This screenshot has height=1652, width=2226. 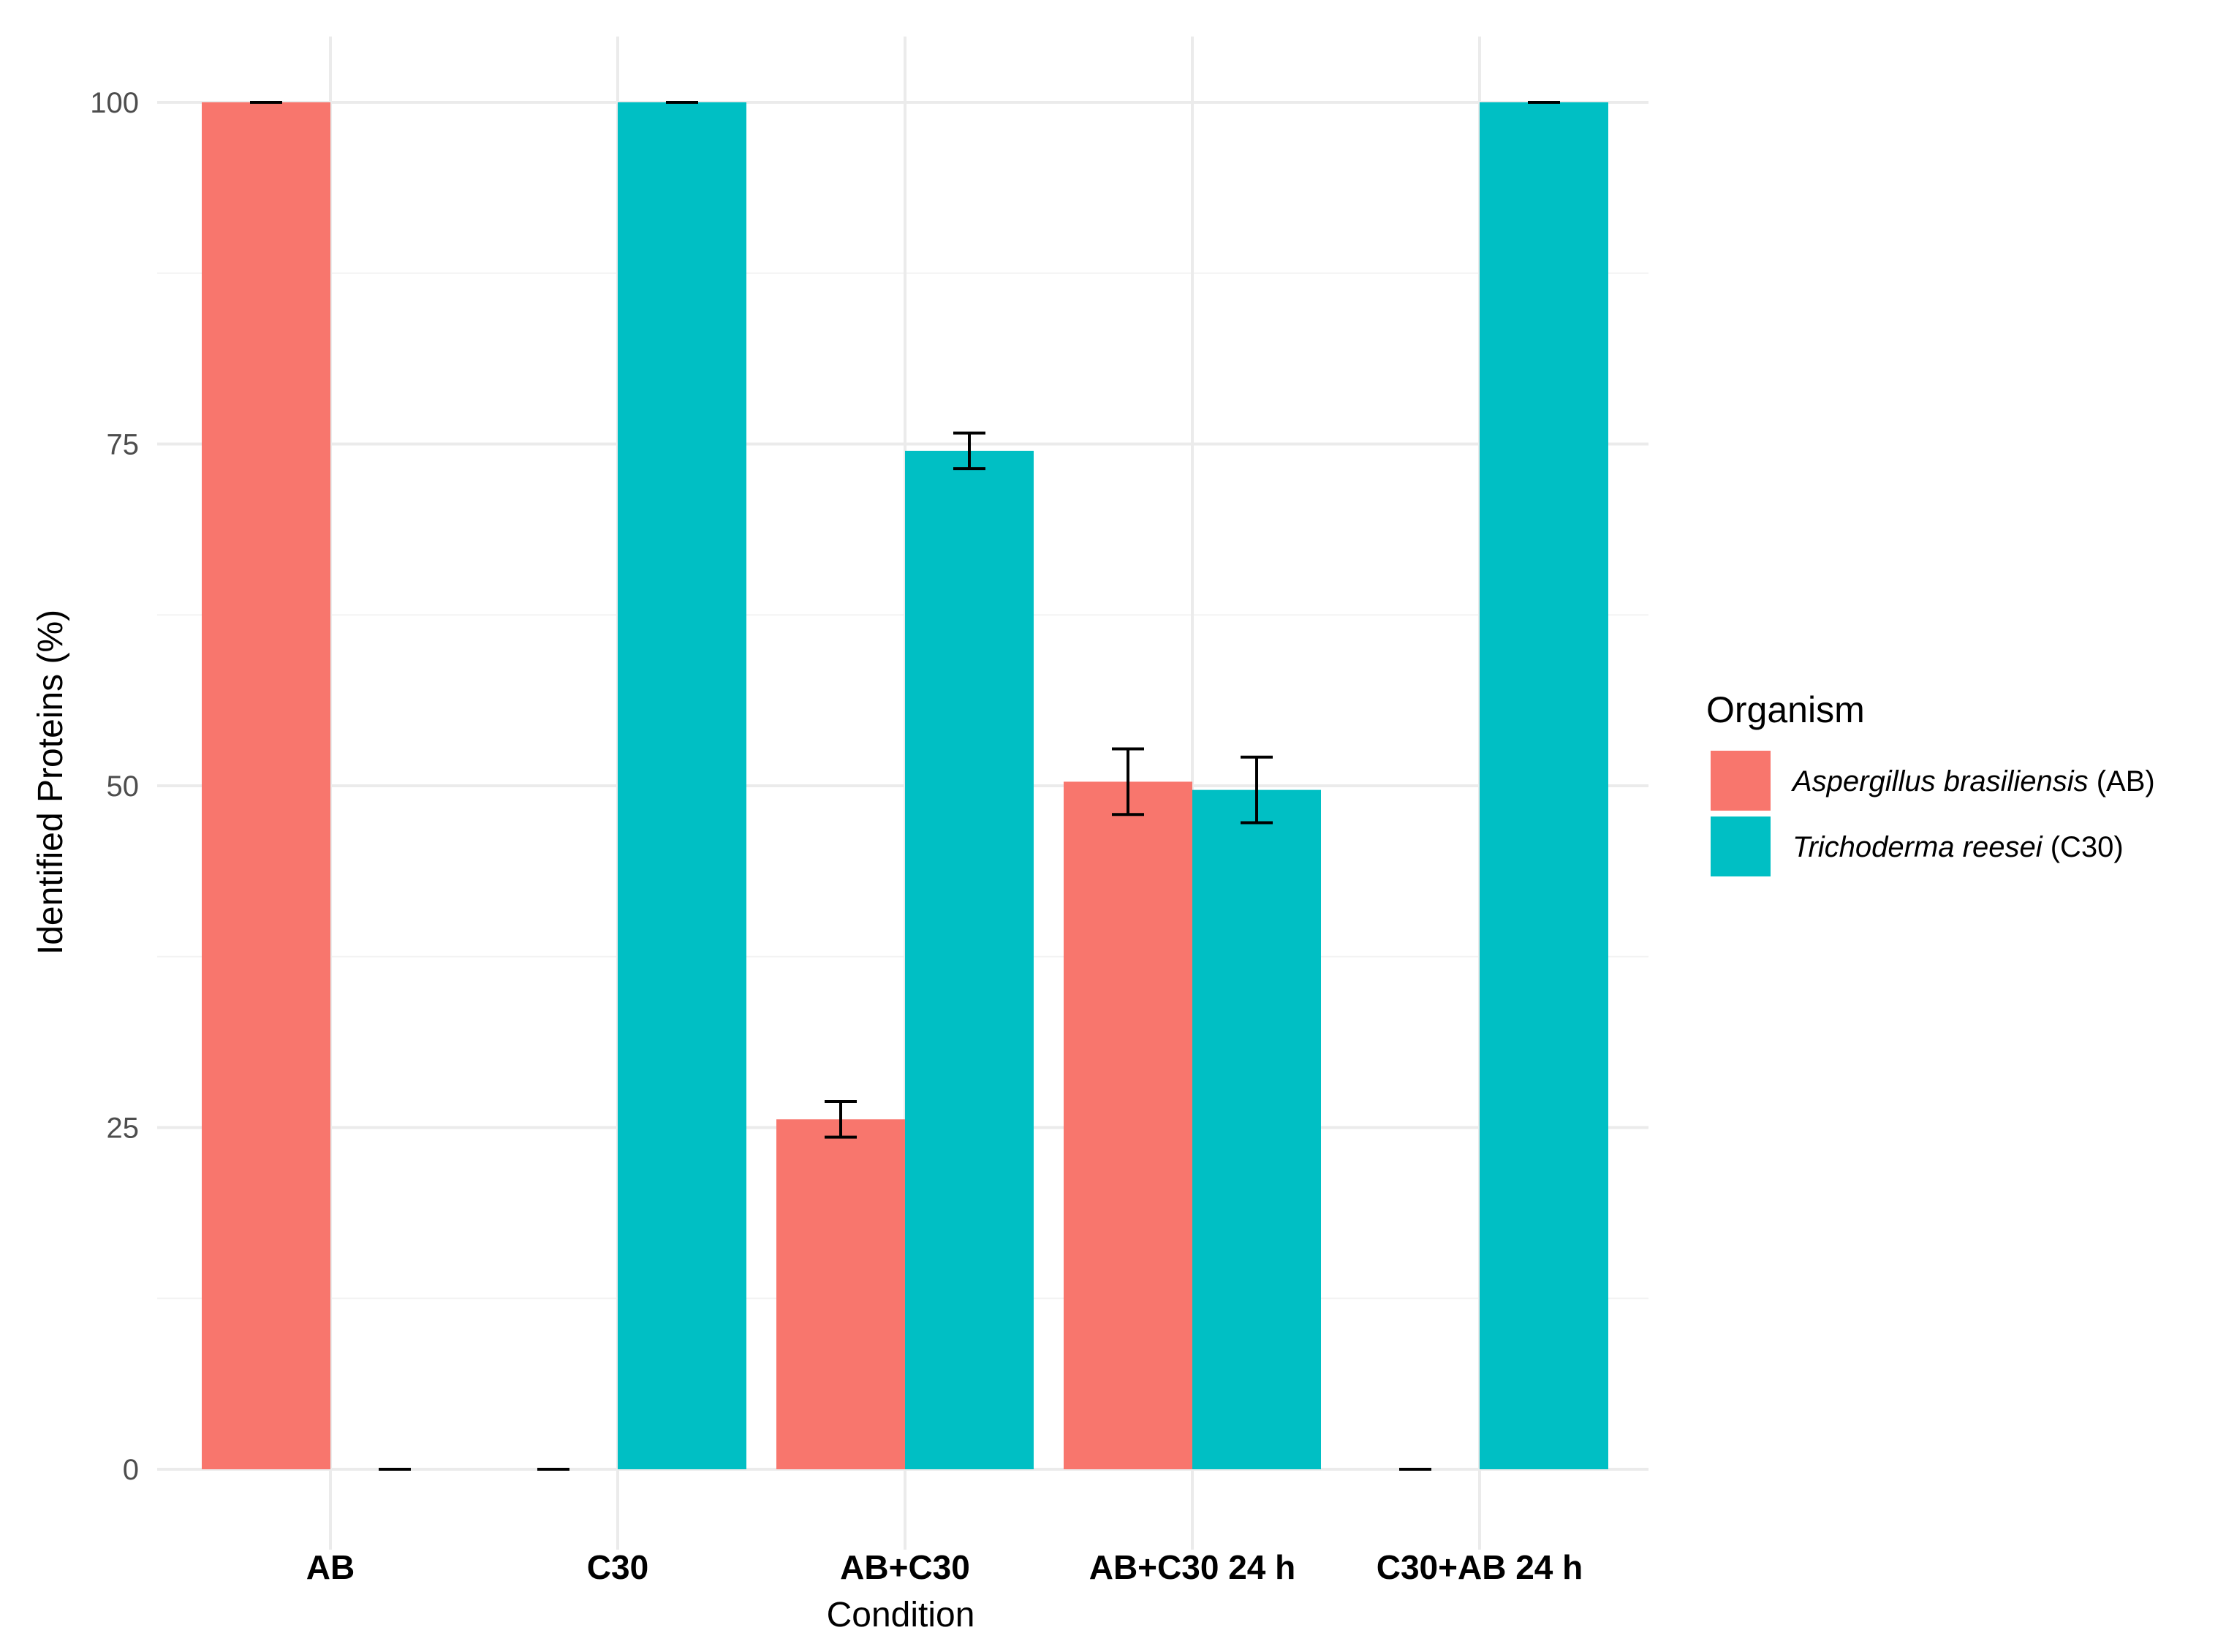 I want to click on y-axis-title: Identified Proteins (%), so click(x=50, y=782).